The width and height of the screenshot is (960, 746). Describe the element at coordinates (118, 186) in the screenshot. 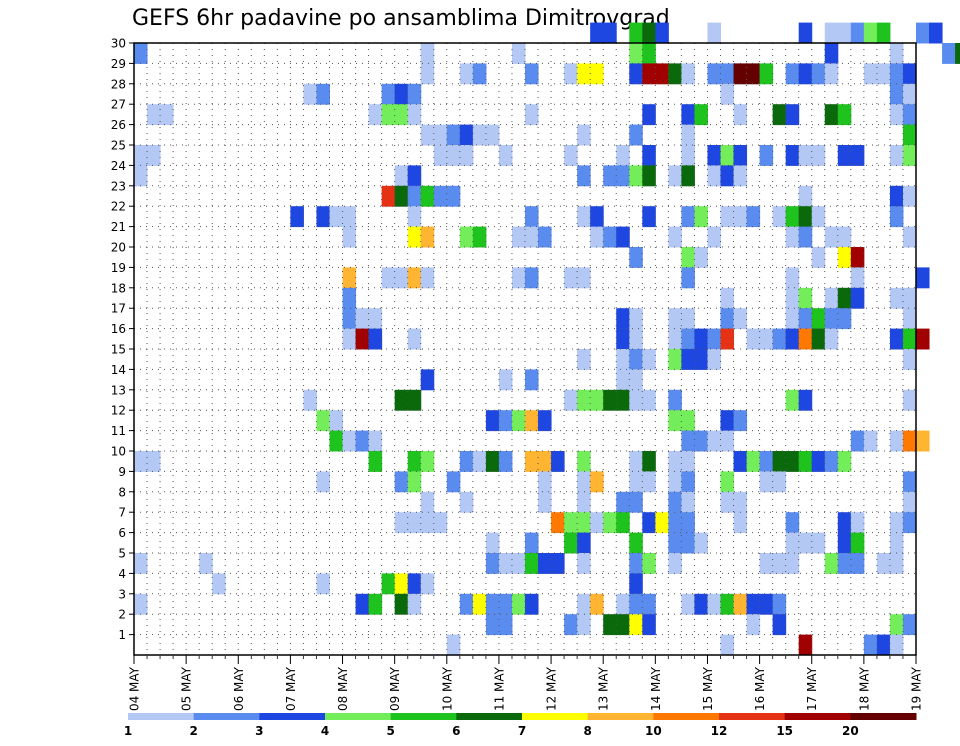

I see `y-tick-label: 23` at that location.